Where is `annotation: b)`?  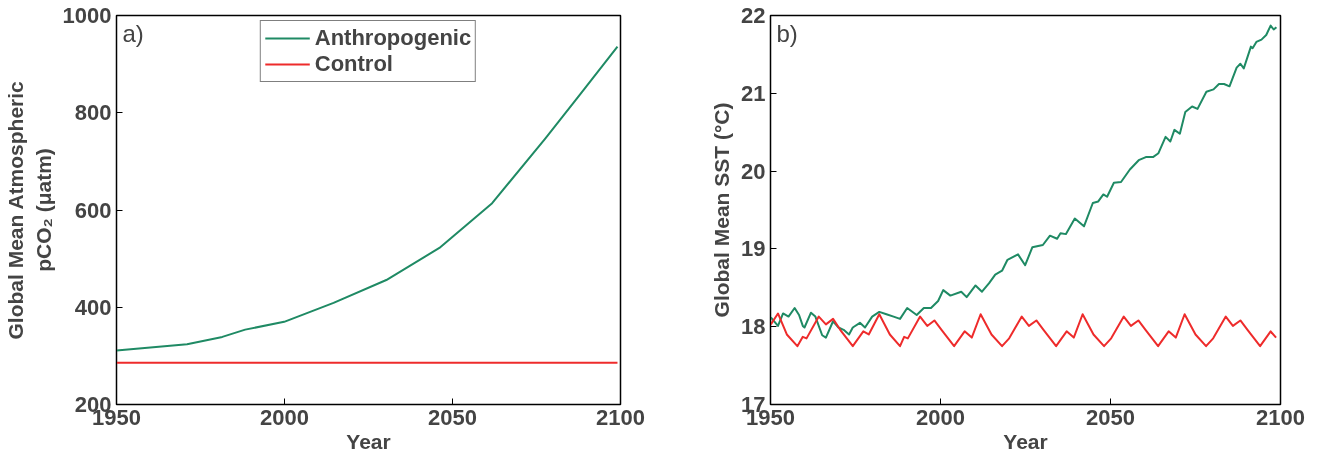 annotation: b) is located at coordinates (787, 33).